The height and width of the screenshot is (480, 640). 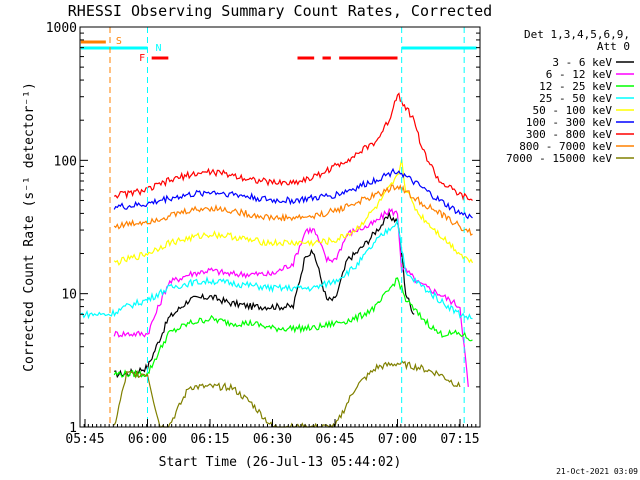 What do you see at coordinates (569, 134) in the screenshot?
I see `legend-entry-label: 300 - 800 keV` at bounding box center [569, 134].